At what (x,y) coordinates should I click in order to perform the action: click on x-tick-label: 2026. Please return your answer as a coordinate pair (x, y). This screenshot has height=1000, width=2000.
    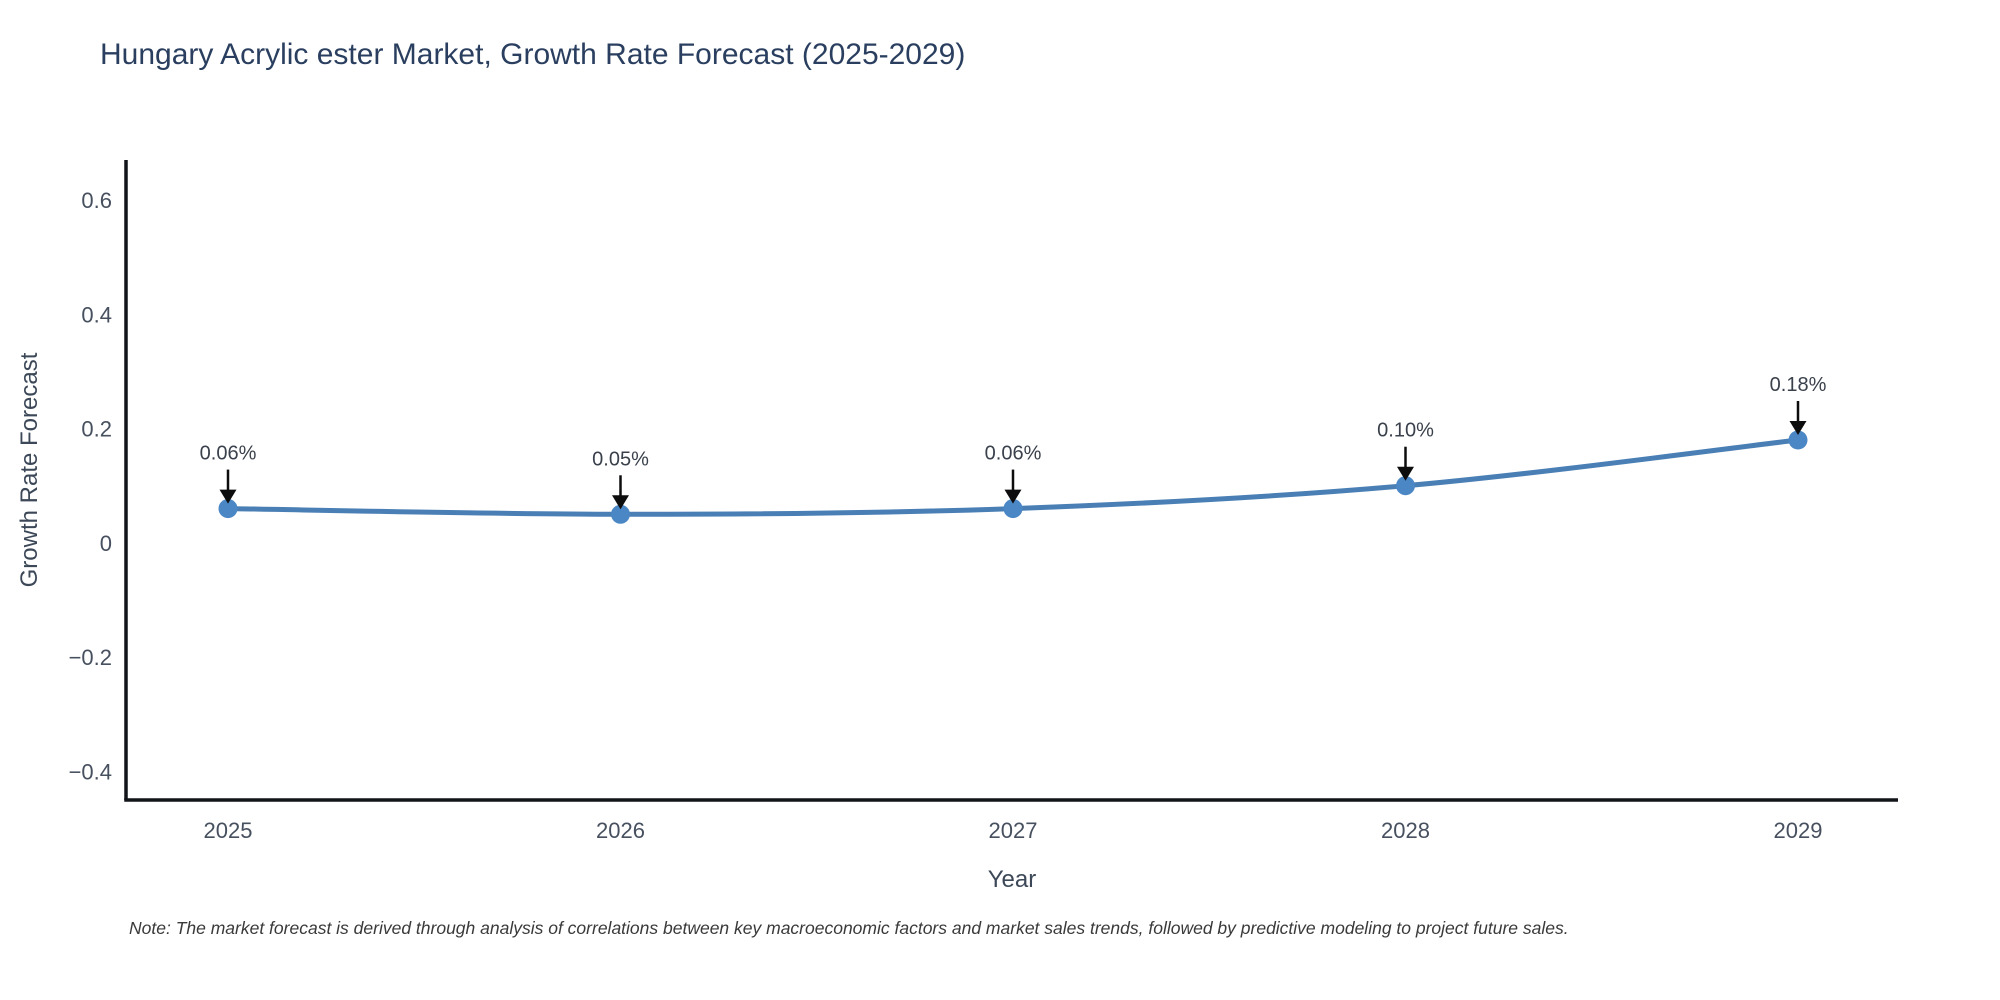
    Looking at the image, I should click on (620, 830).